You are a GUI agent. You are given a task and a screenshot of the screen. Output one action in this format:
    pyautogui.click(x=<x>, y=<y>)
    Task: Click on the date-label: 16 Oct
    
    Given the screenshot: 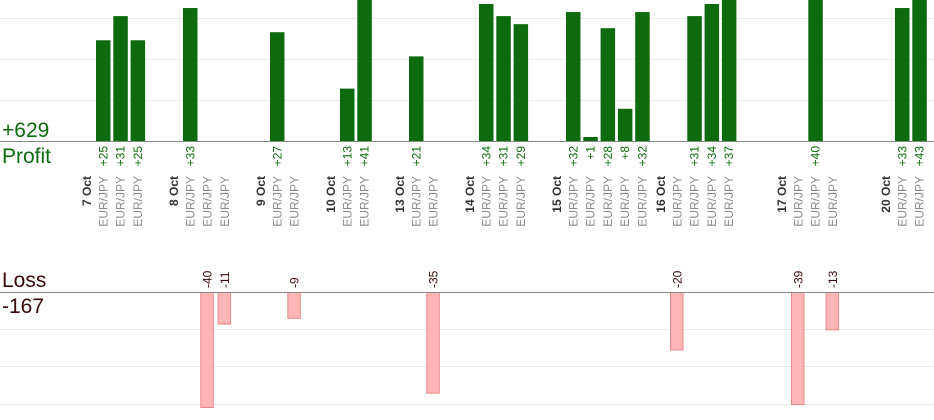 What is the action you would take?
    pyautogui.click(x=661, y=194)
    